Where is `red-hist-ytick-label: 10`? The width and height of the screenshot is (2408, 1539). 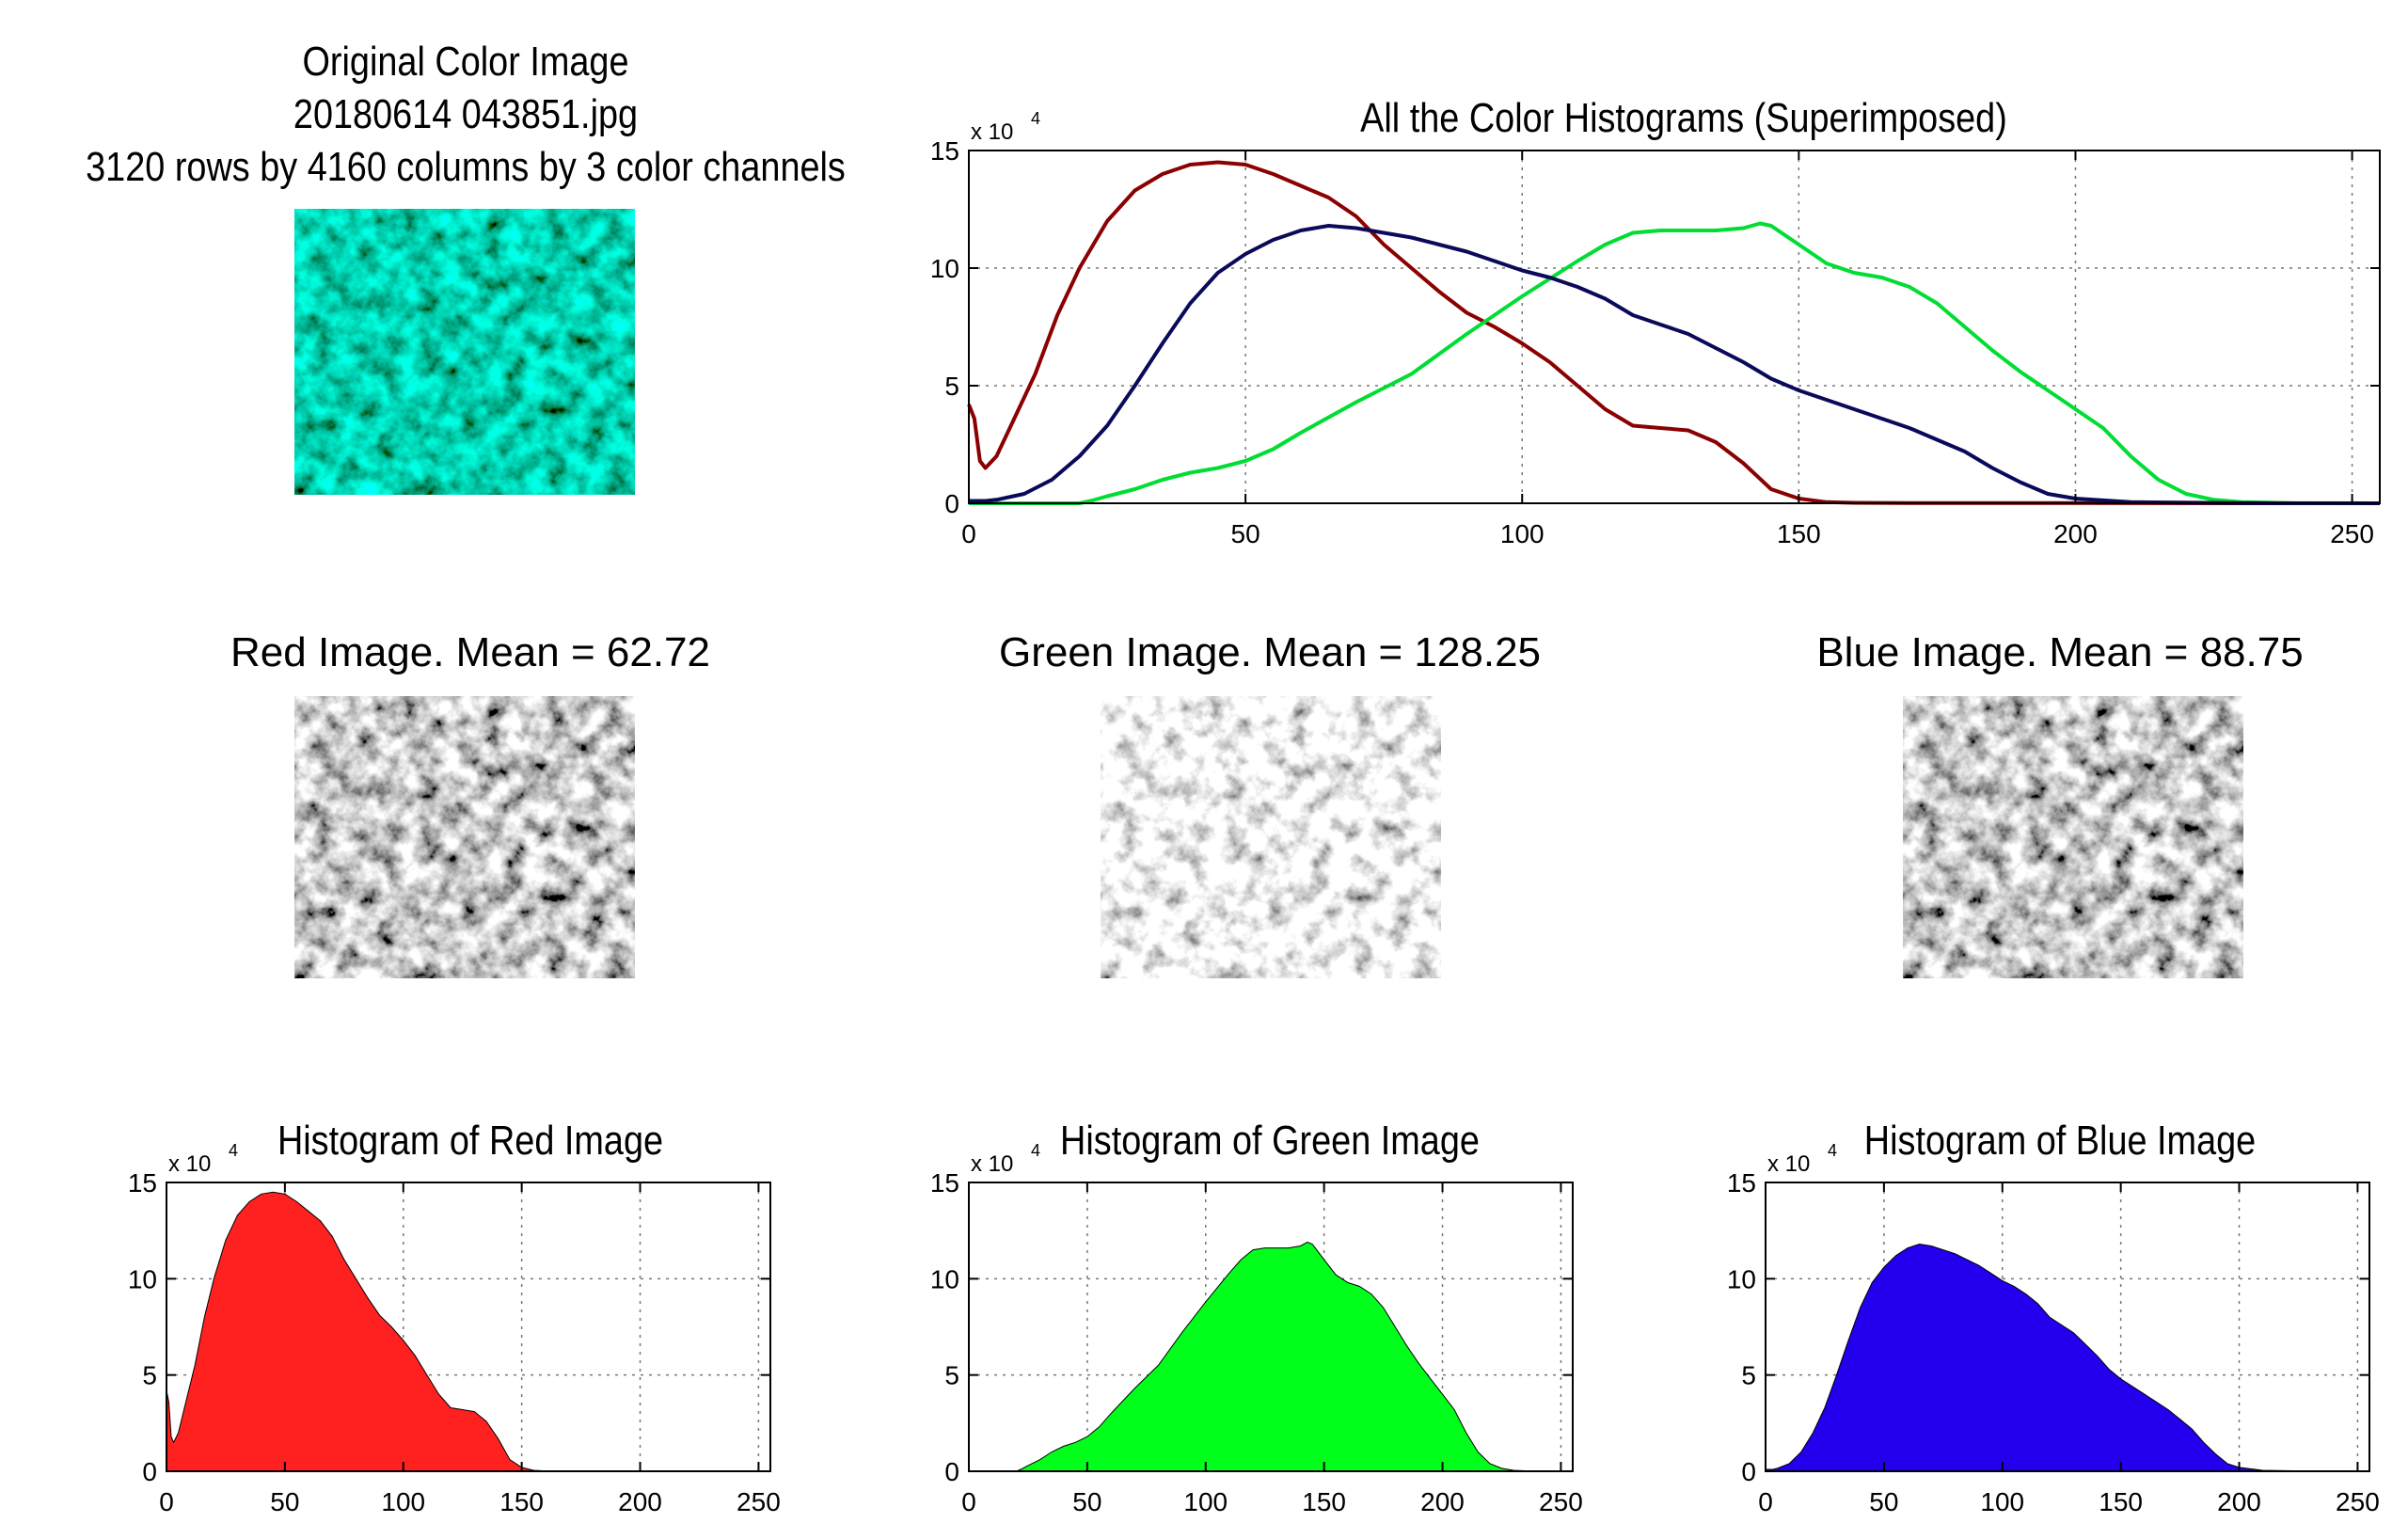 red-hist-ytick-label: 10 is located at coordinates (142, 1278).